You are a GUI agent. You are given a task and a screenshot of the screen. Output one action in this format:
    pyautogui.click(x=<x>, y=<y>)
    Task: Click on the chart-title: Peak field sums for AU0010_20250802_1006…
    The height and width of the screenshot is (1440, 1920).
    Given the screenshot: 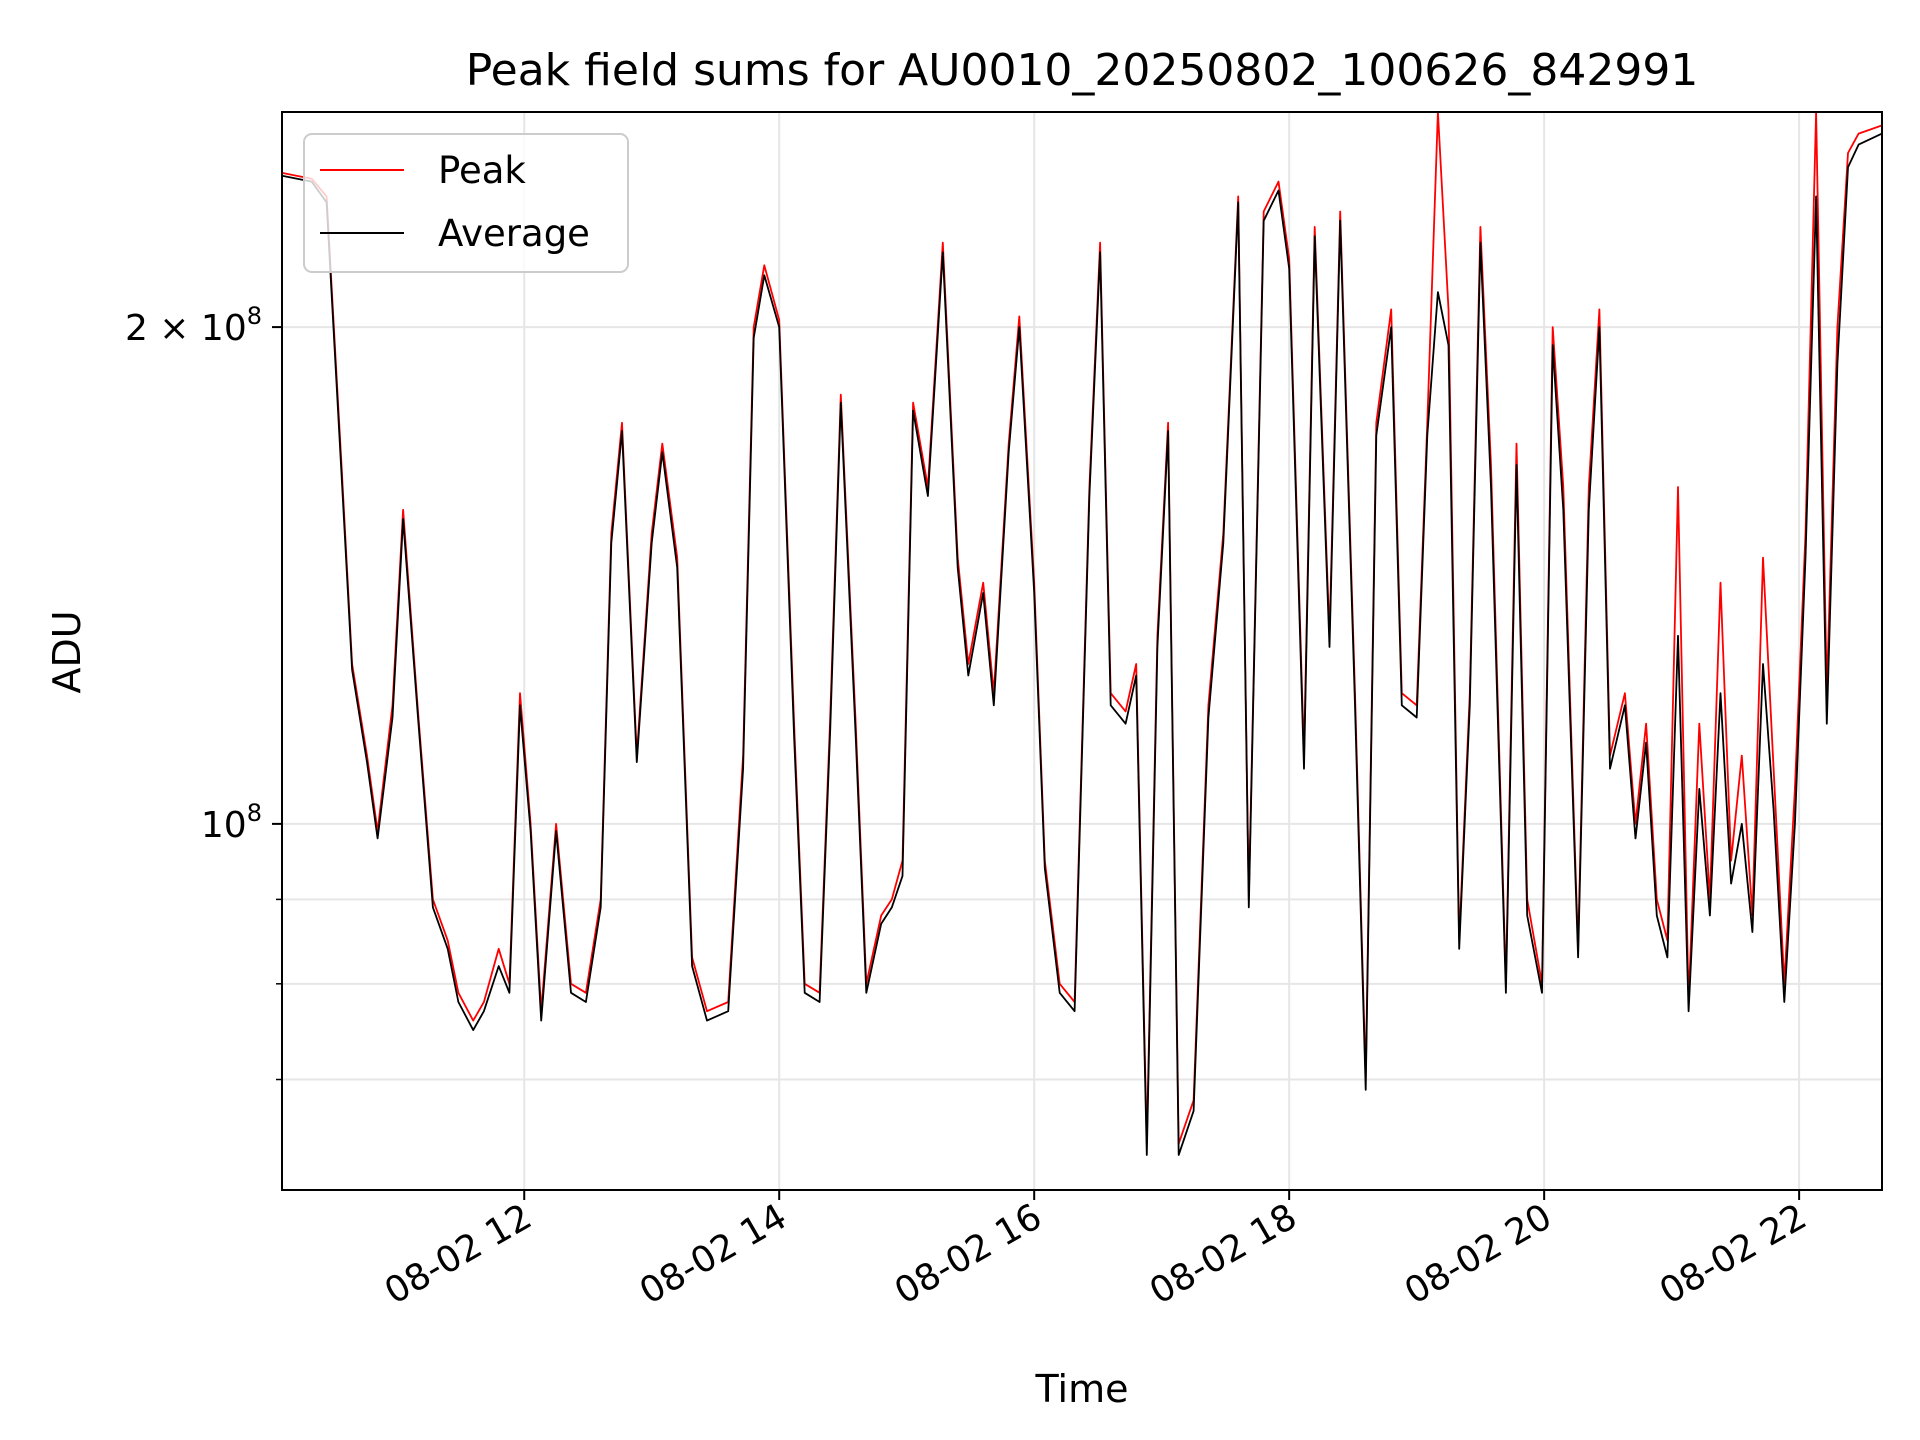 What is the action you would take?
    pyautogui.click(x=1082, y=70)
    